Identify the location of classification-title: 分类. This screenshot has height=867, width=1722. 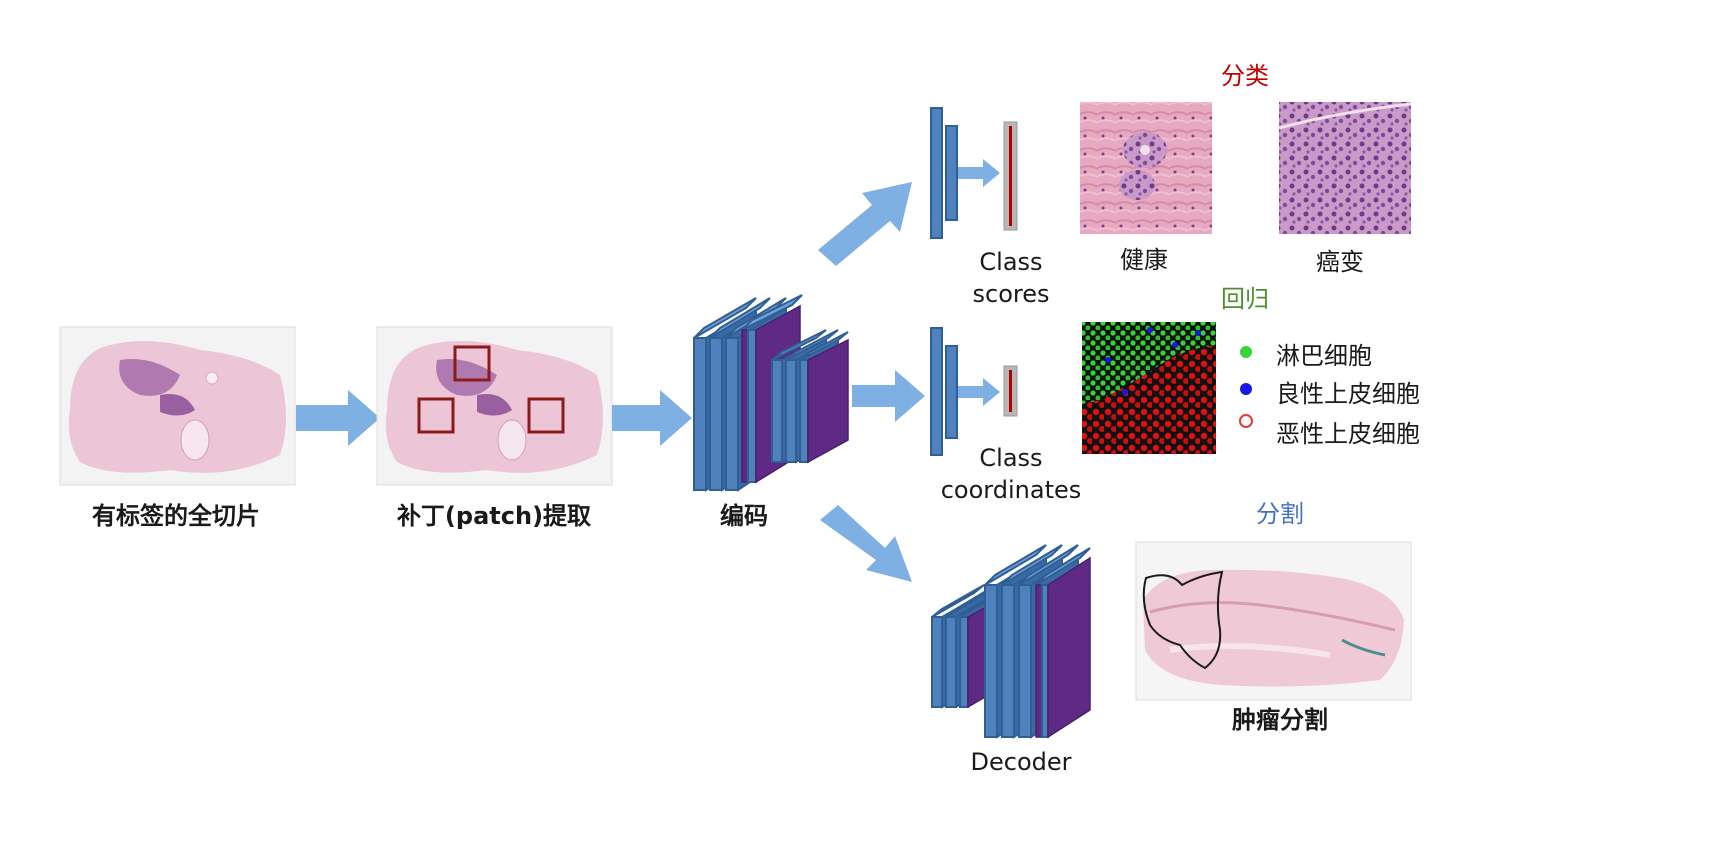
(1245, 76).